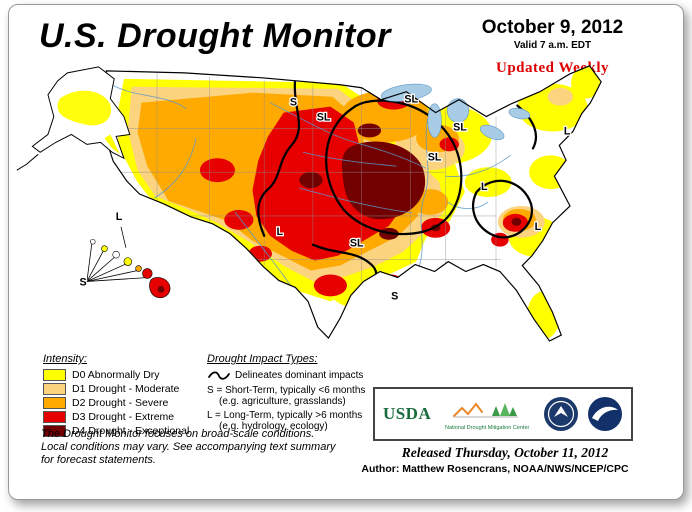  Describe the element at coordinates (219, 375) in the screenshot. I see `squiggle-icon` at that location.